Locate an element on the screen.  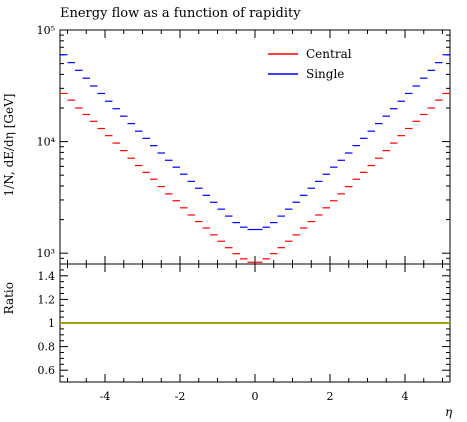
legend: Central Single is located at coordinates (310, 64).